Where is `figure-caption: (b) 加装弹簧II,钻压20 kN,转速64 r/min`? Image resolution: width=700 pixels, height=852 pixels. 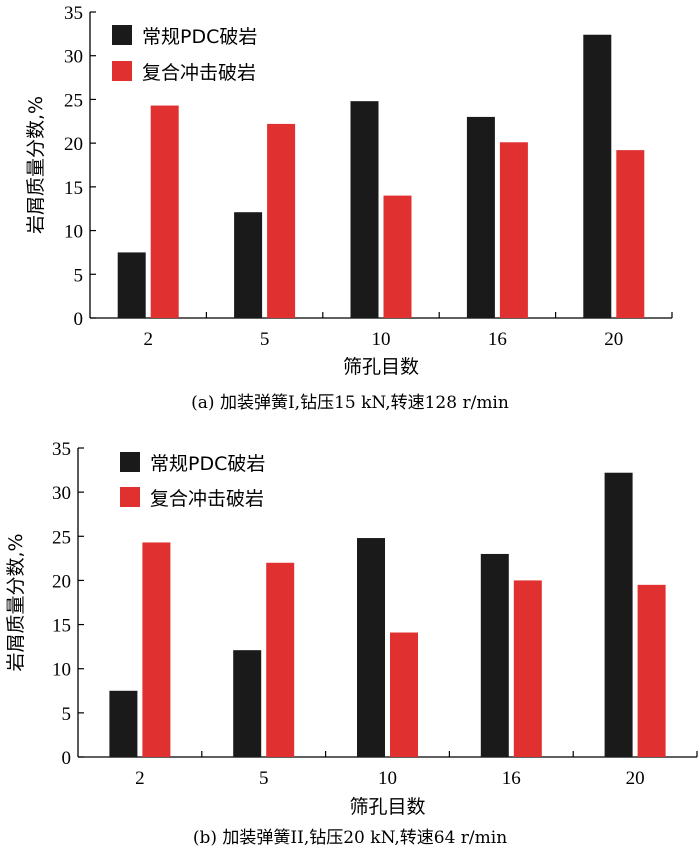 figure-caption: (b) 加装弹簧II,钻压20 kN,转速64 r/min is located at coordinates (350, 838).